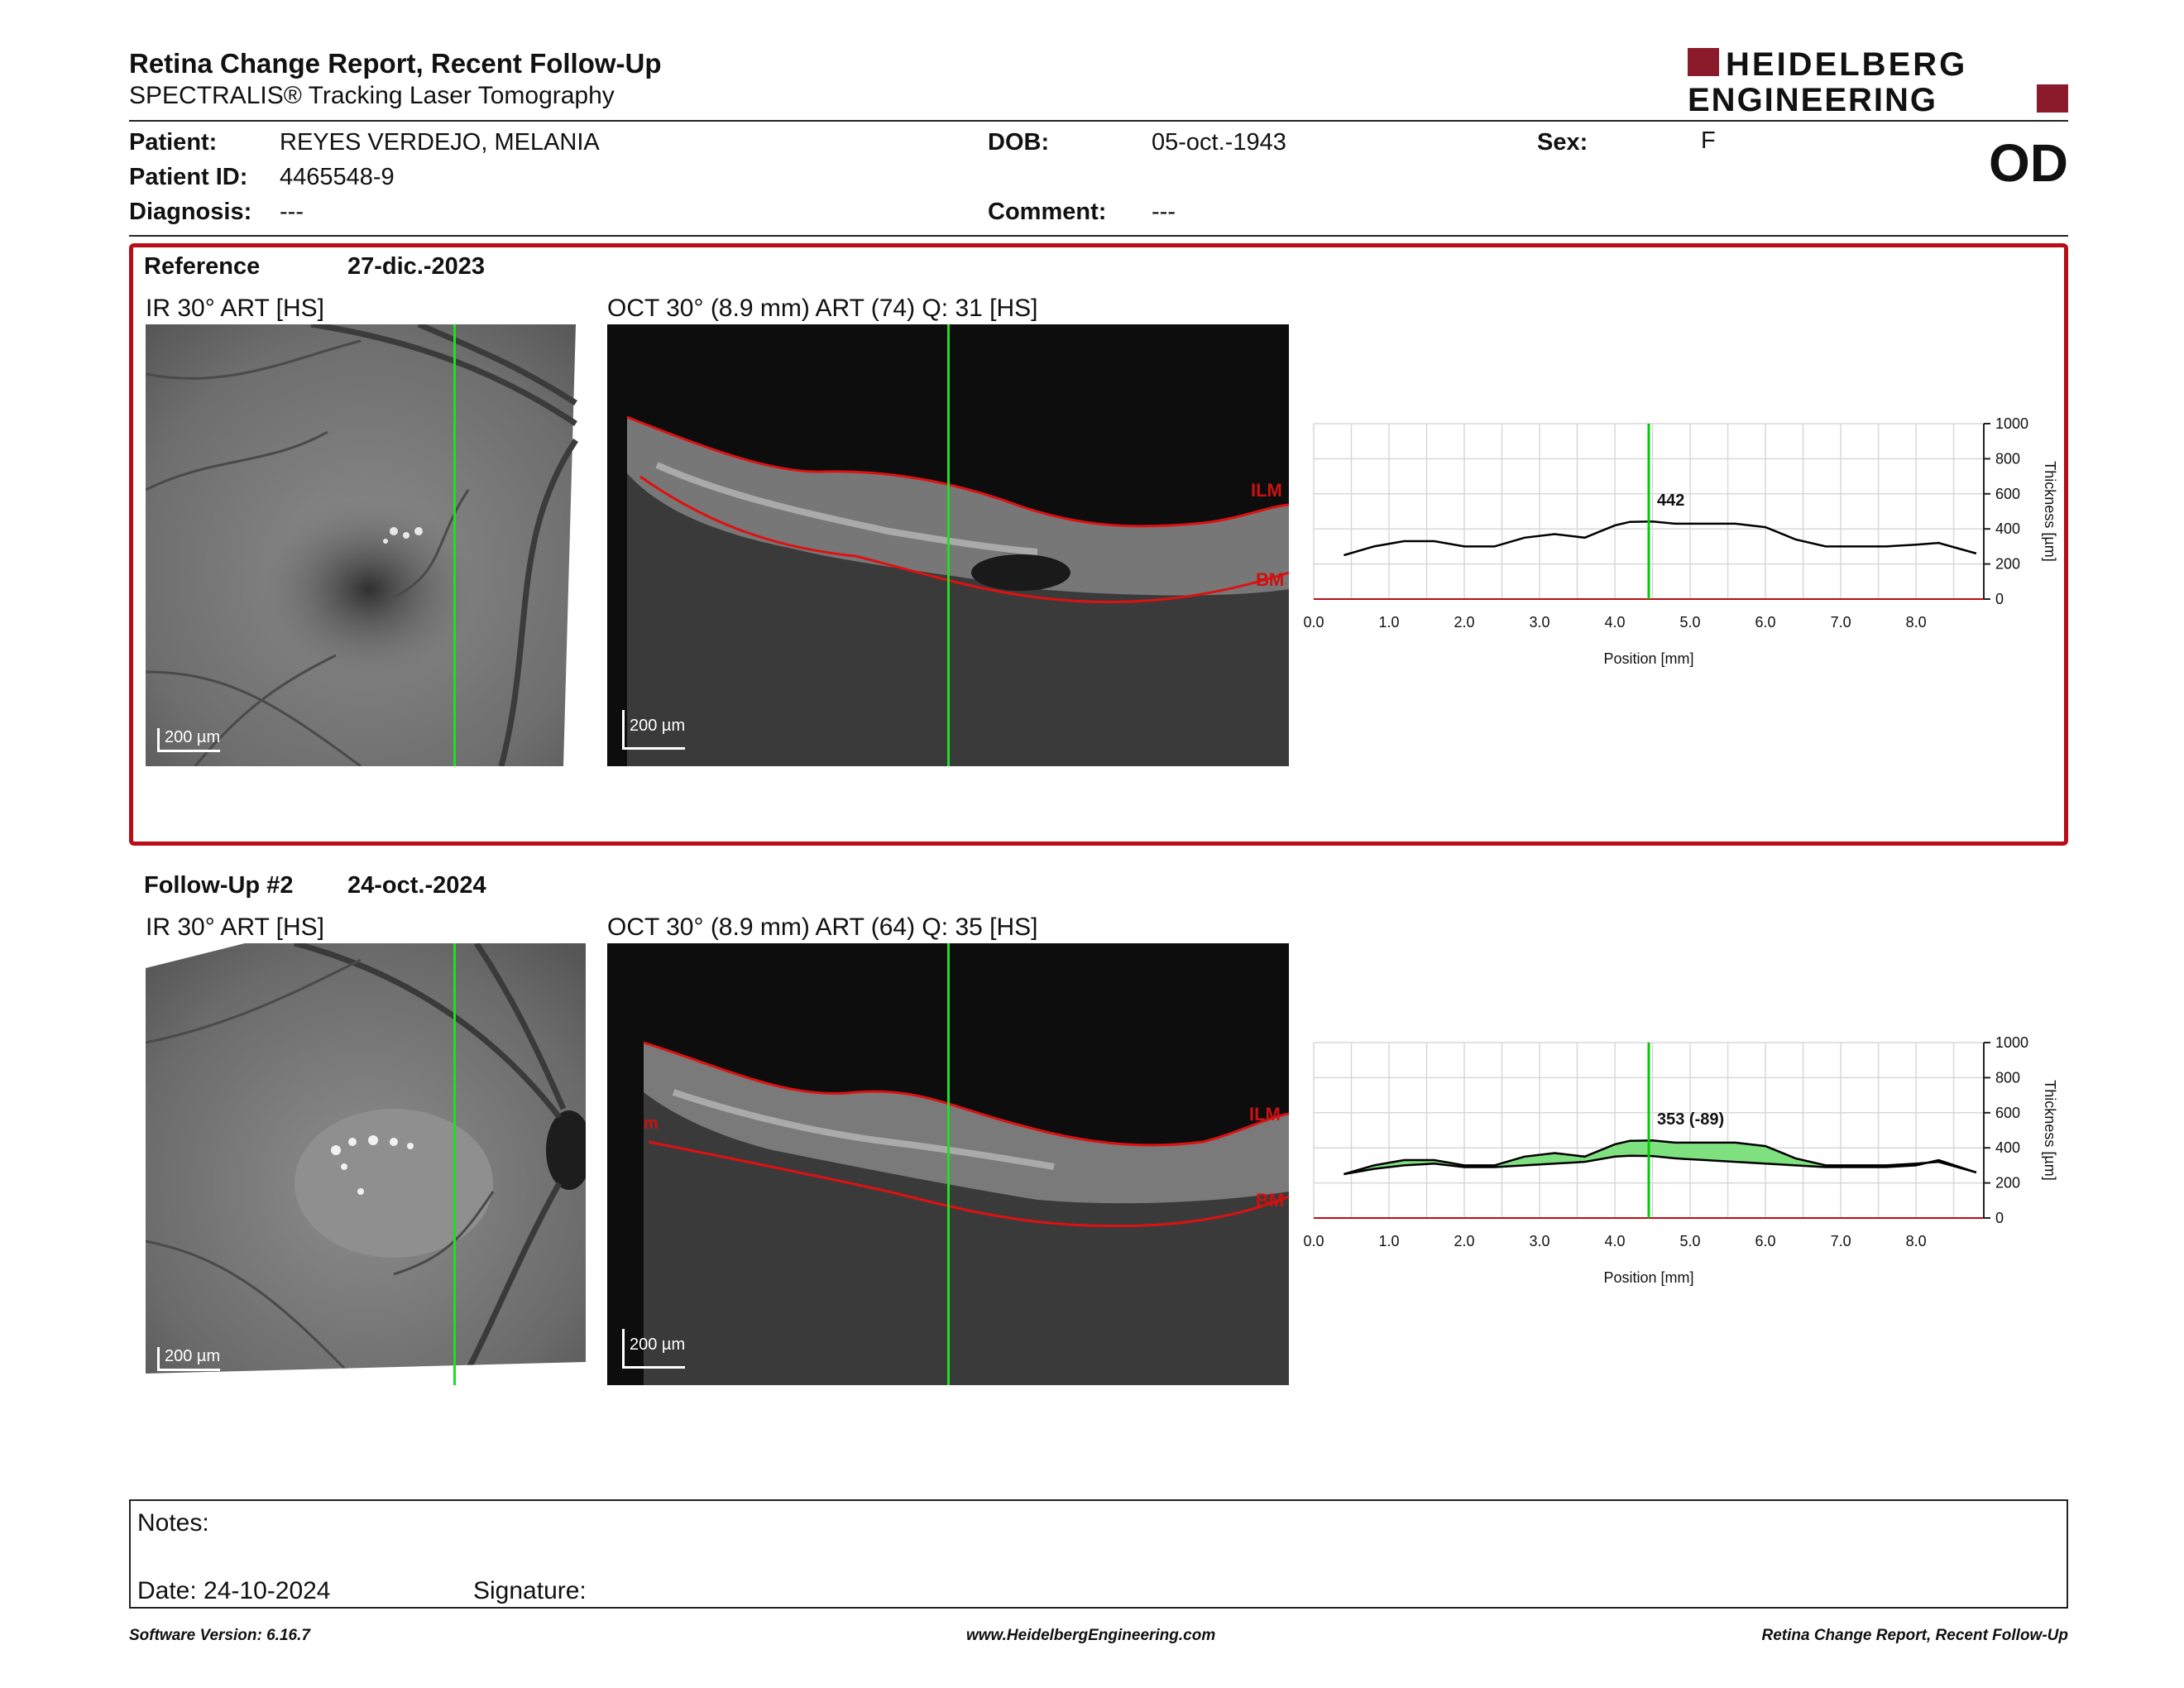  Describe the element at coordinates (530, 1590) in the screenshot. I see `notes-signature: Signature:` at that location.